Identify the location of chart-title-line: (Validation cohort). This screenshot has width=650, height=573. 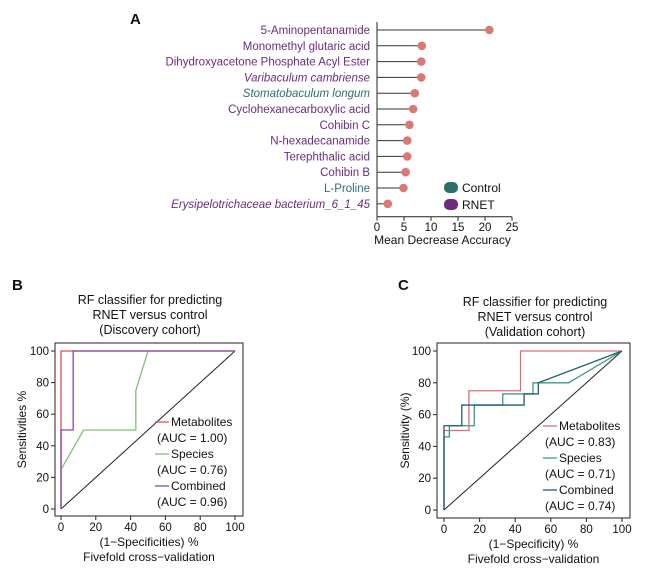
(535, 332).